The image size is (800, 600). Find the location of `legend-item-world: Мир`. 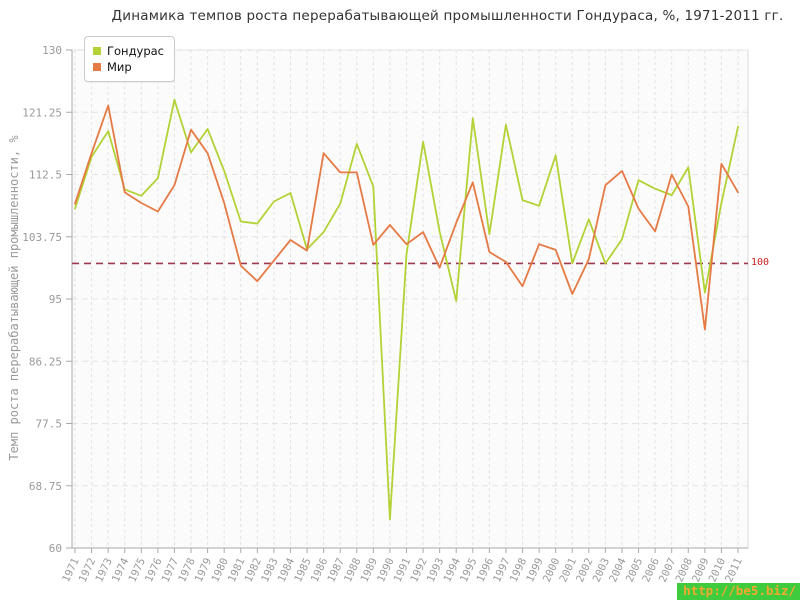

legend-item-world: Мир is located at coordinates (128, 67).